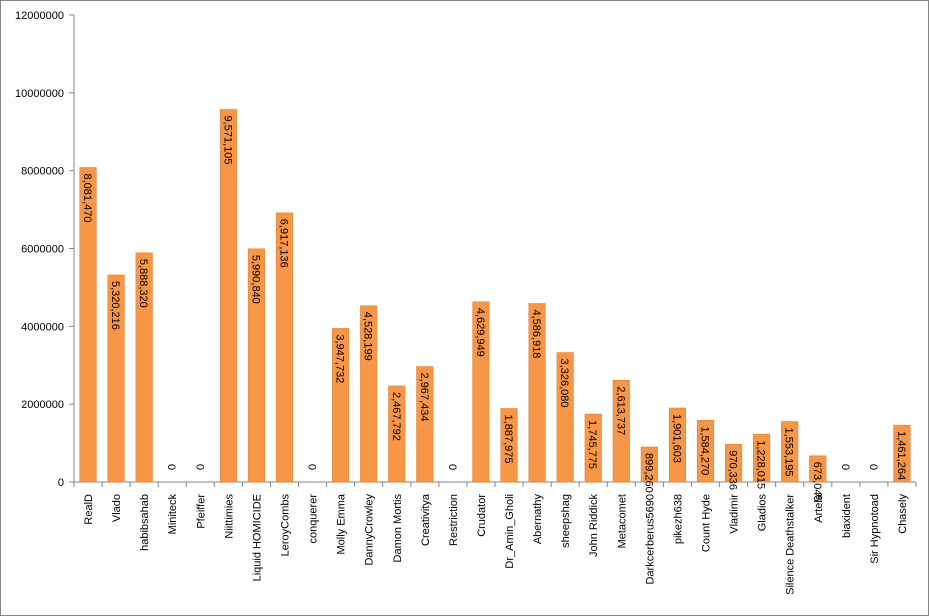  What do you see at coordinates (89, 509) in the screenshot?
I see `category-label: RealD` at bounding box center [89, 509].